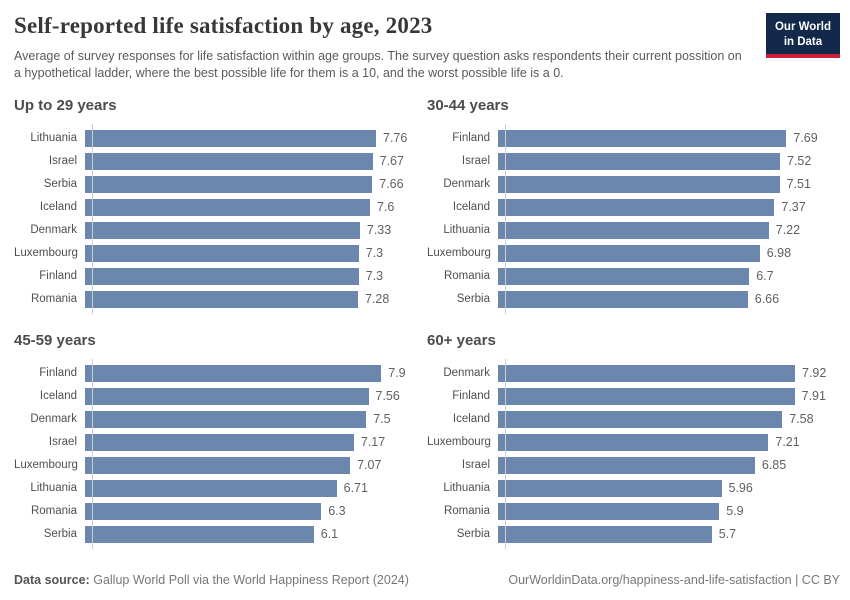 The width and height of the screenshot is (850, 600). I want to click on bar-row: Israel 7.17, so click(220, 442).